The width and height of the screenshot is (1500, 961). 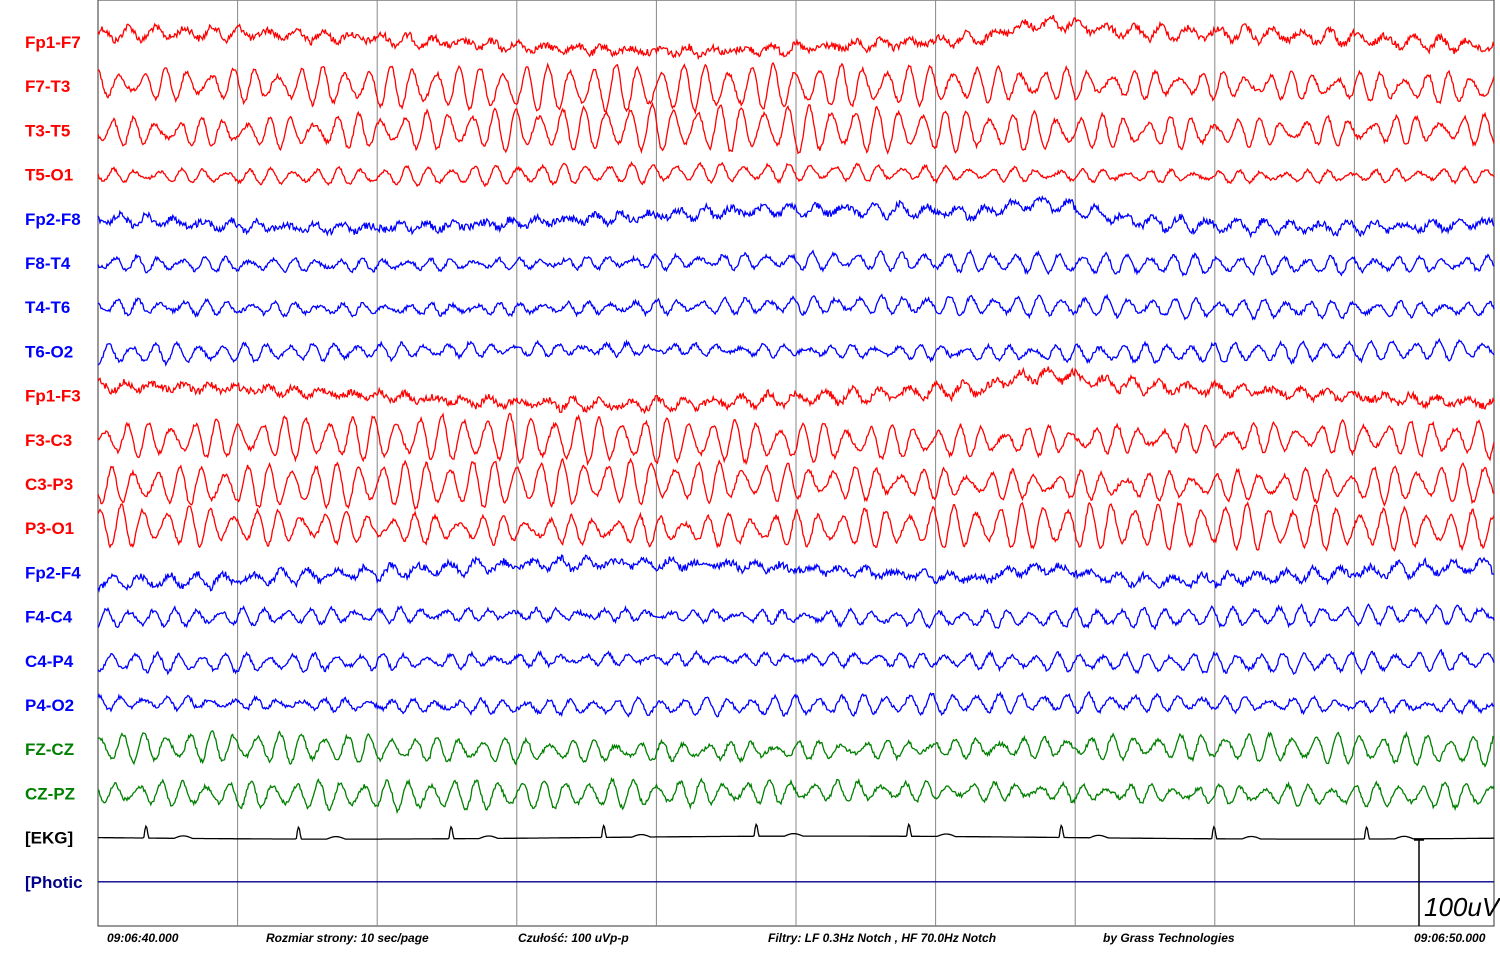 I want to click on trace-t5-o1, so click(x=796, y=174).